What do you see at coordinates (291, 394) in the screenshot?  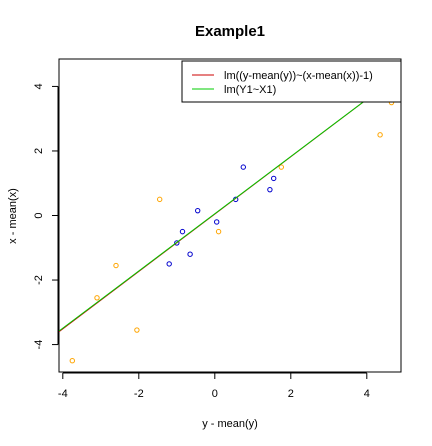 I see `x-tick-label: 2` at bounding box center [291, 394].